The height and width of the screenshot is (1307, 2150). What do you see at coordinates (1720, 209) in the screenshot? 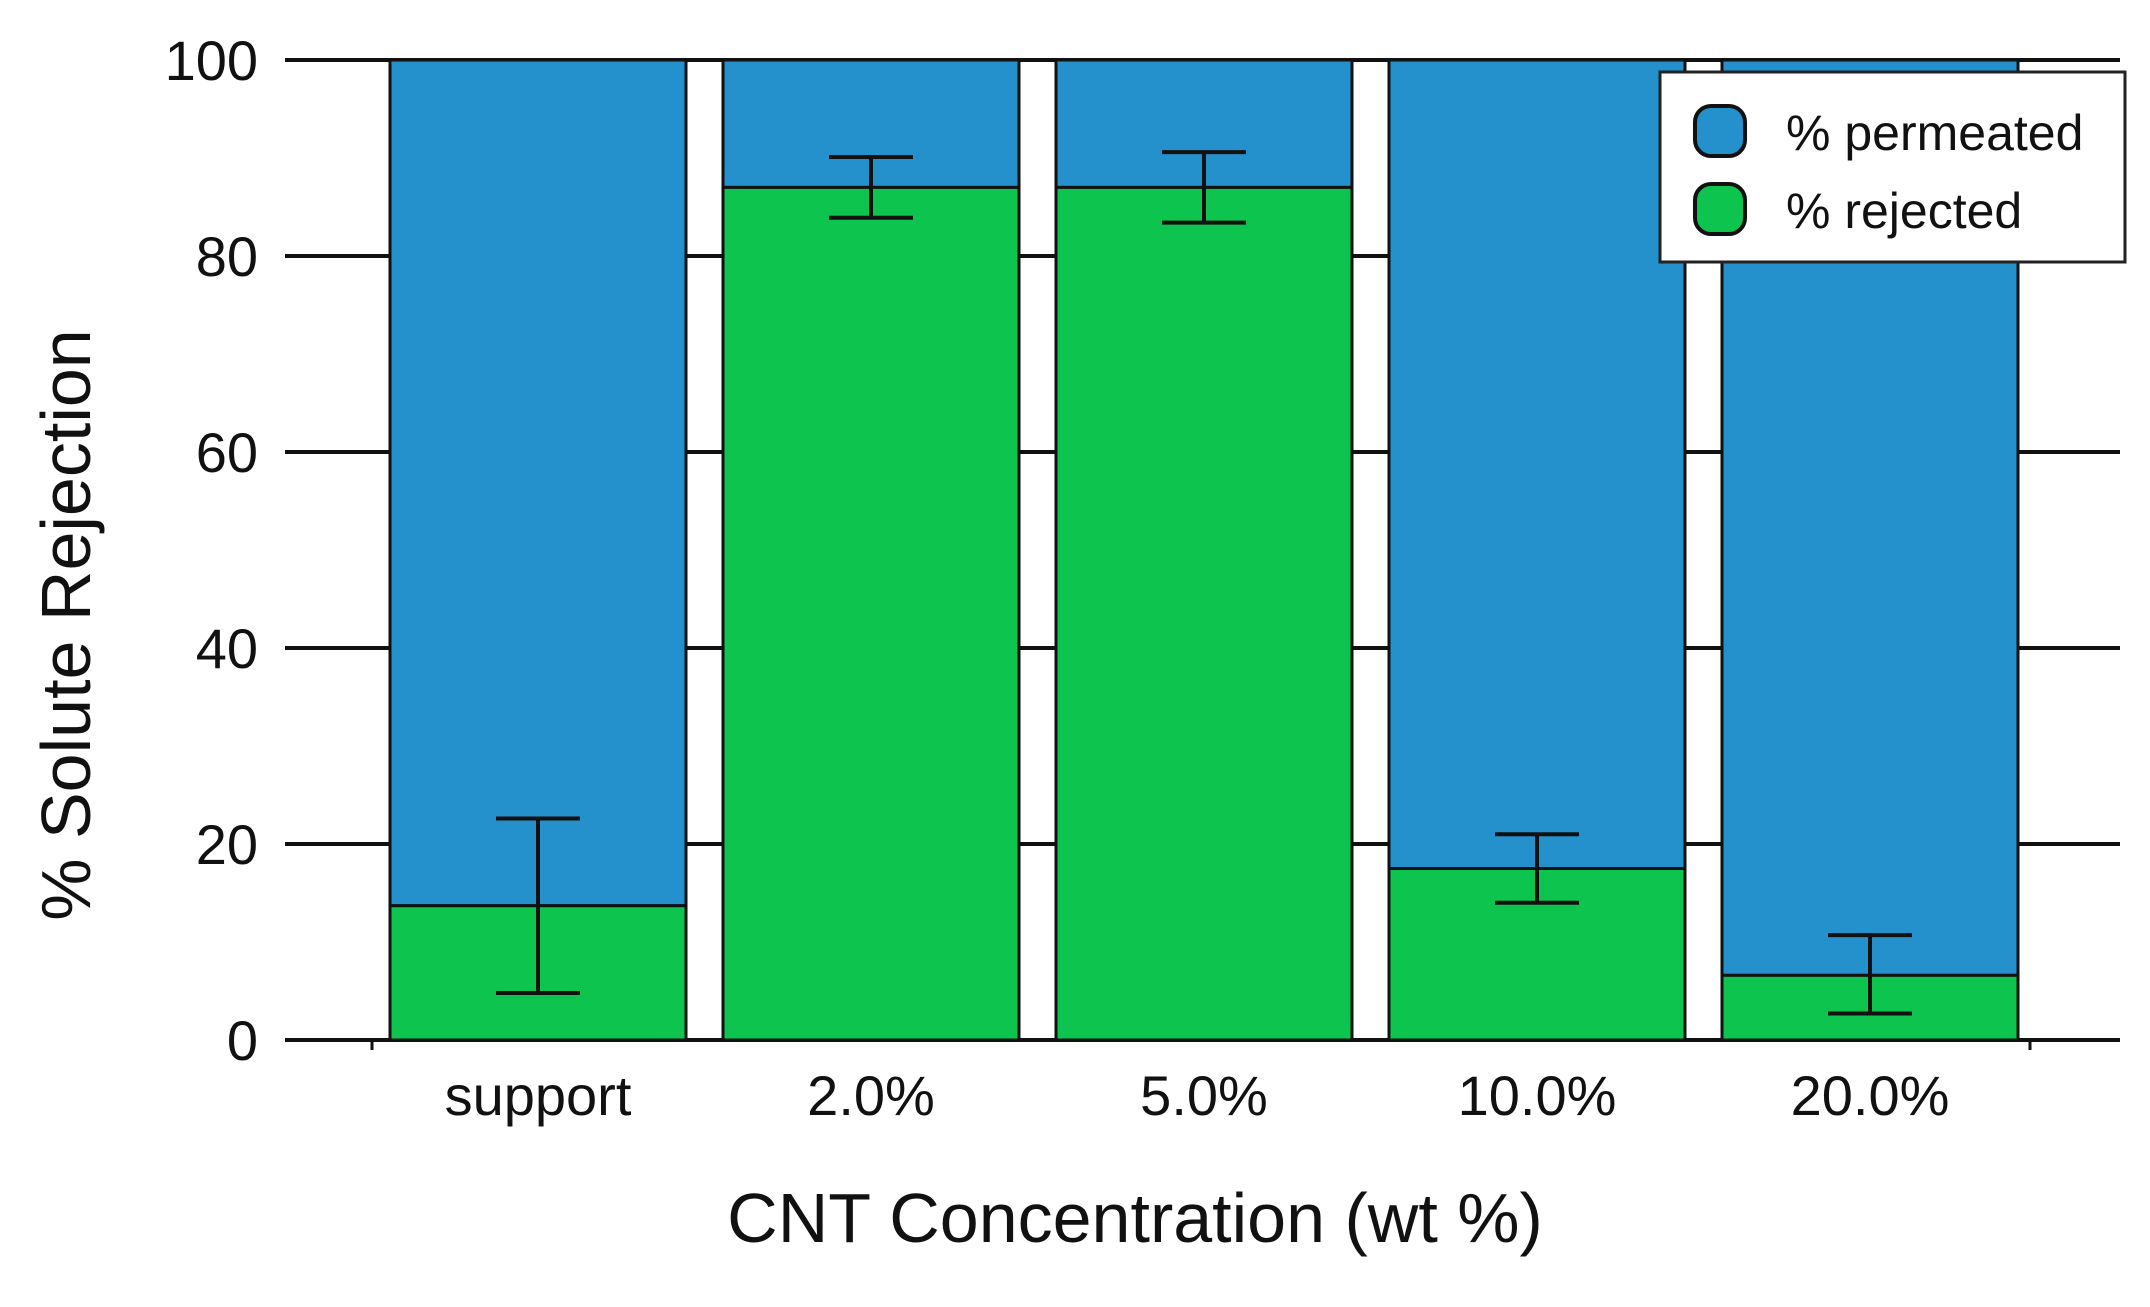
I see `legend-swatch-rejected` at bounding box center [1720, 209].